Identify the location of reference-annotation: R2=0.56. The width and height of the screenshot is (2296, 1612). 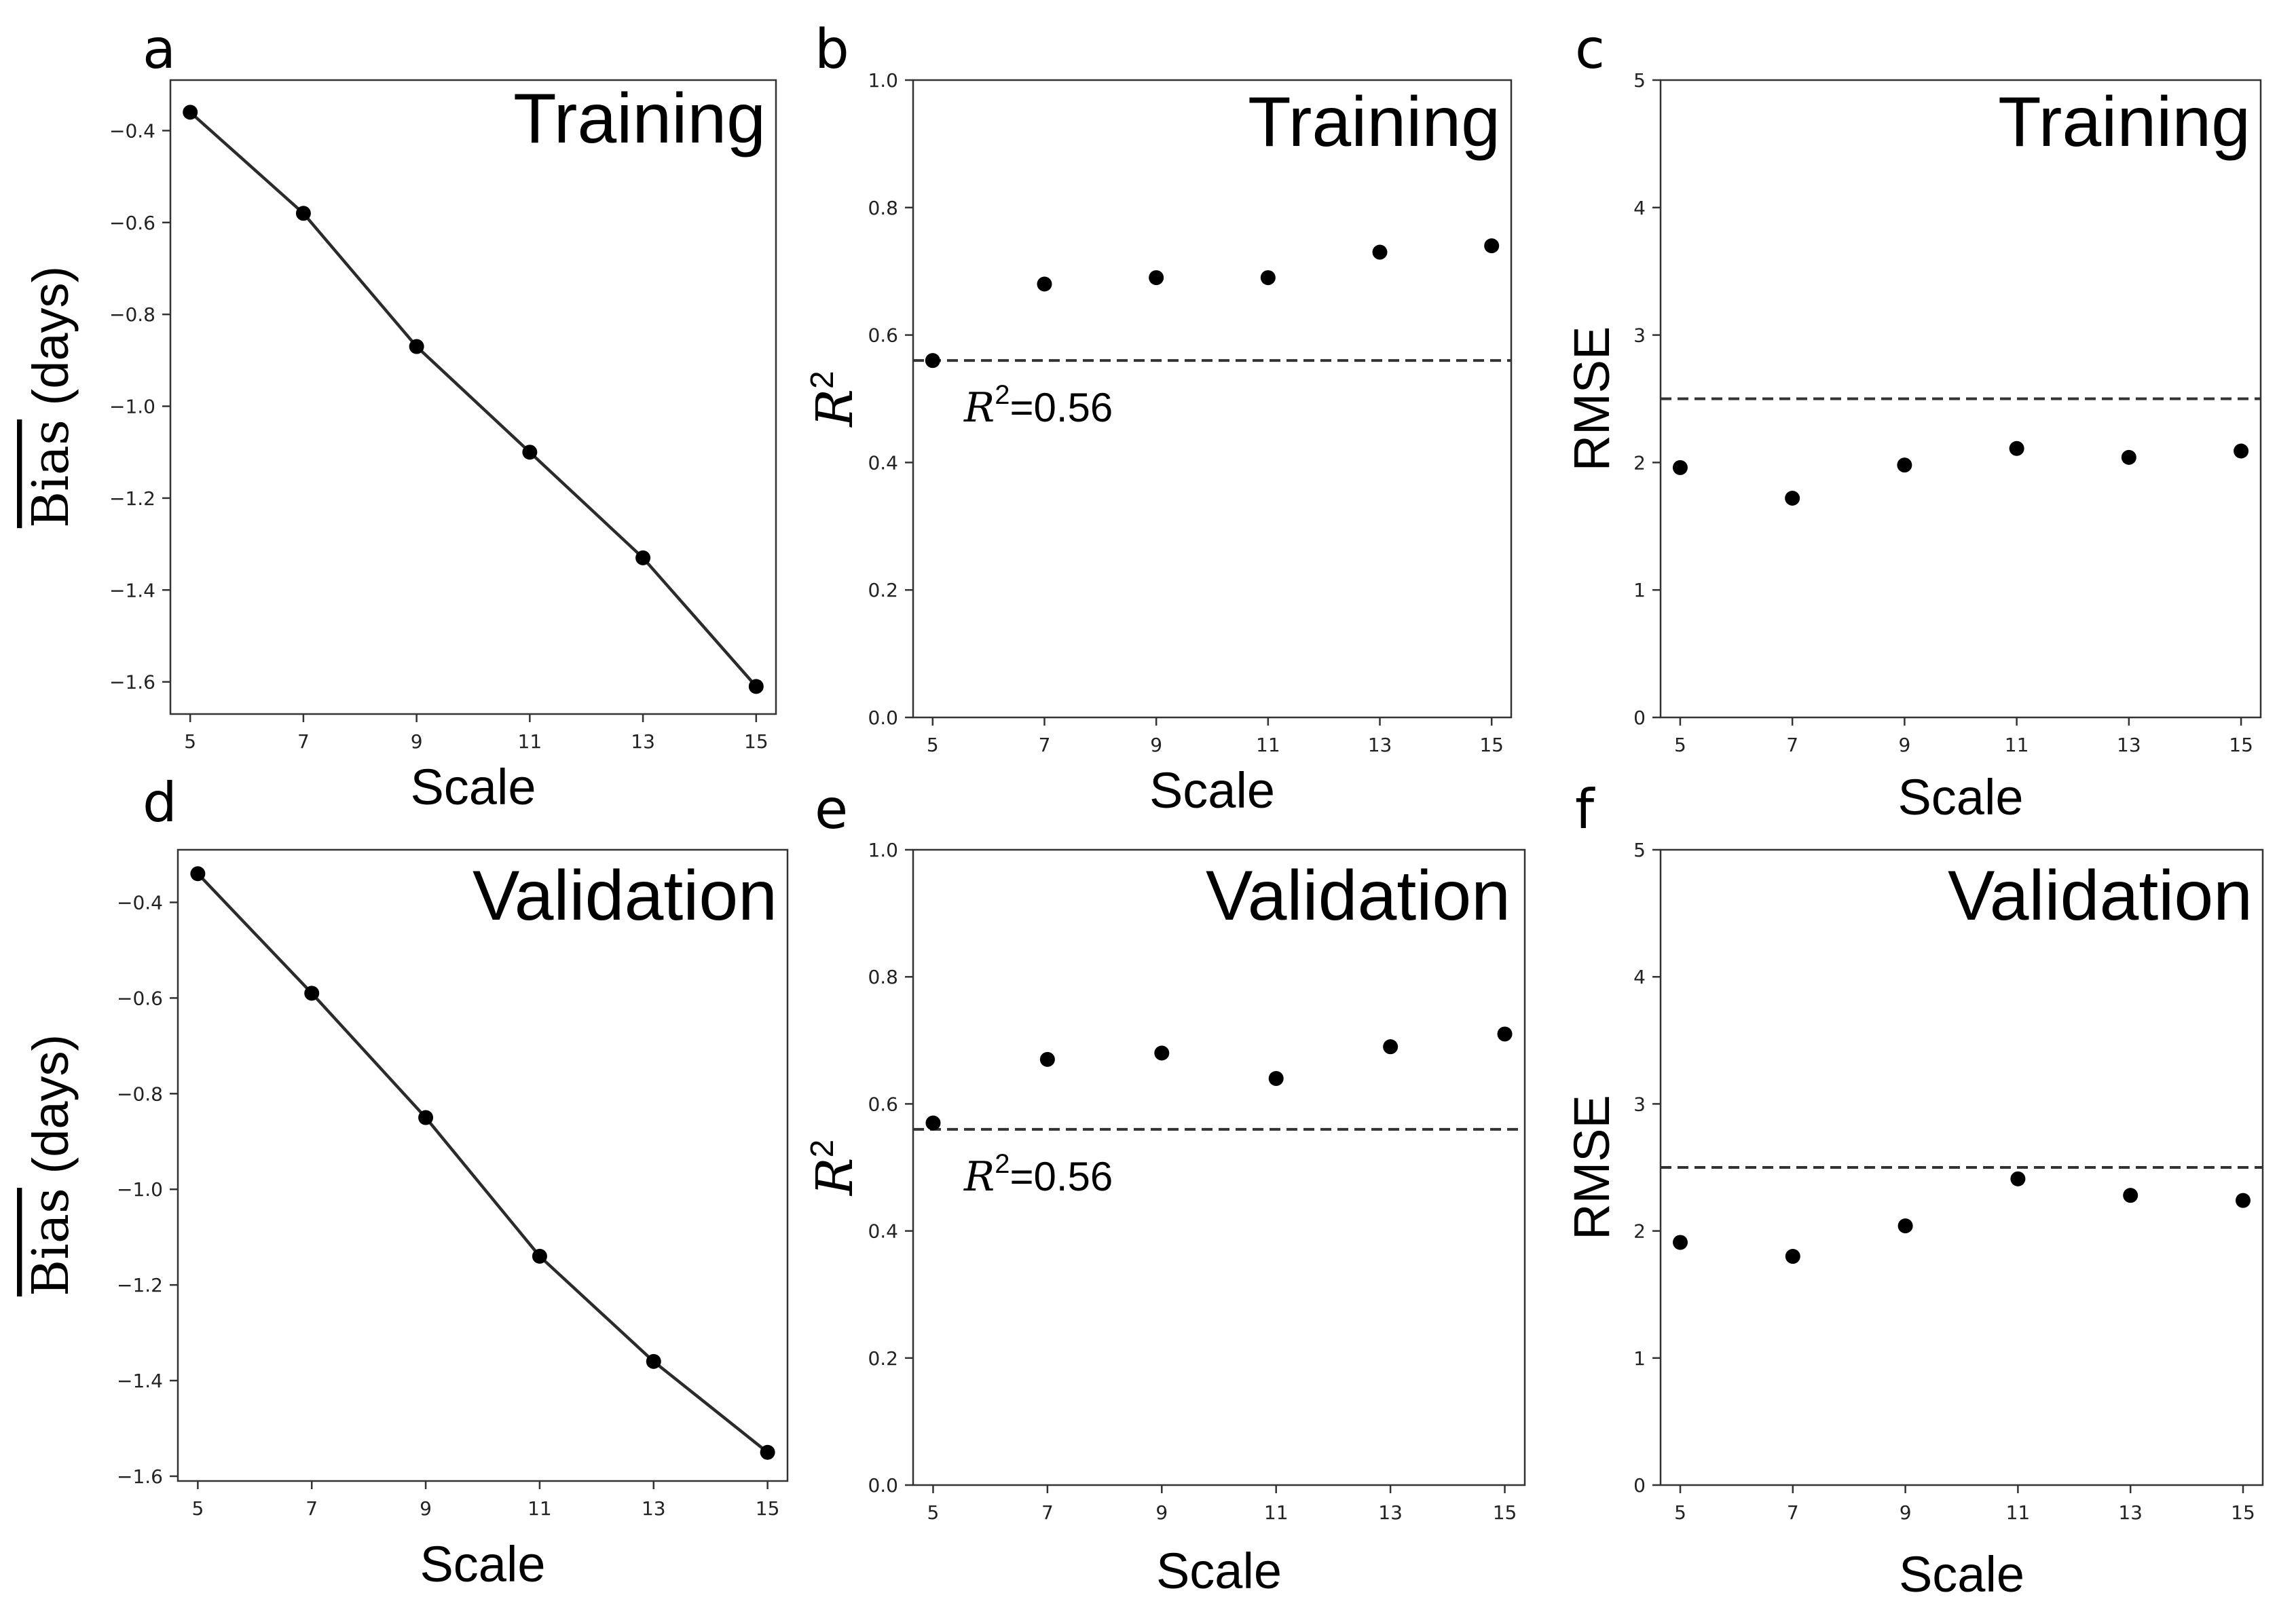
(1038, 1175).